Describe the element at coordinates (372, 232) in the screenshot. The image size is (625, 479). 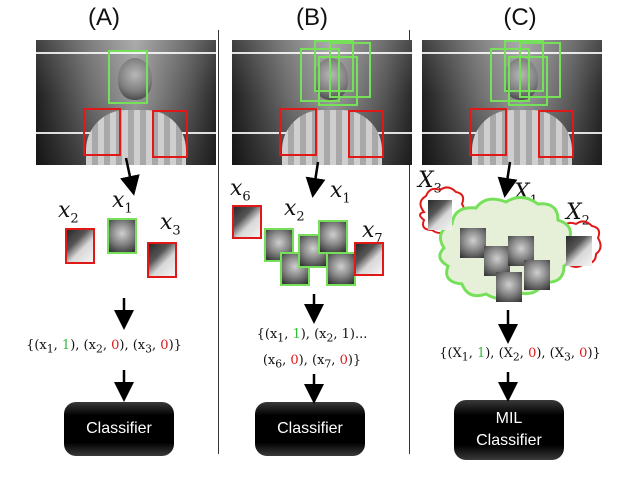
I see `instance-label: x7` at that location.